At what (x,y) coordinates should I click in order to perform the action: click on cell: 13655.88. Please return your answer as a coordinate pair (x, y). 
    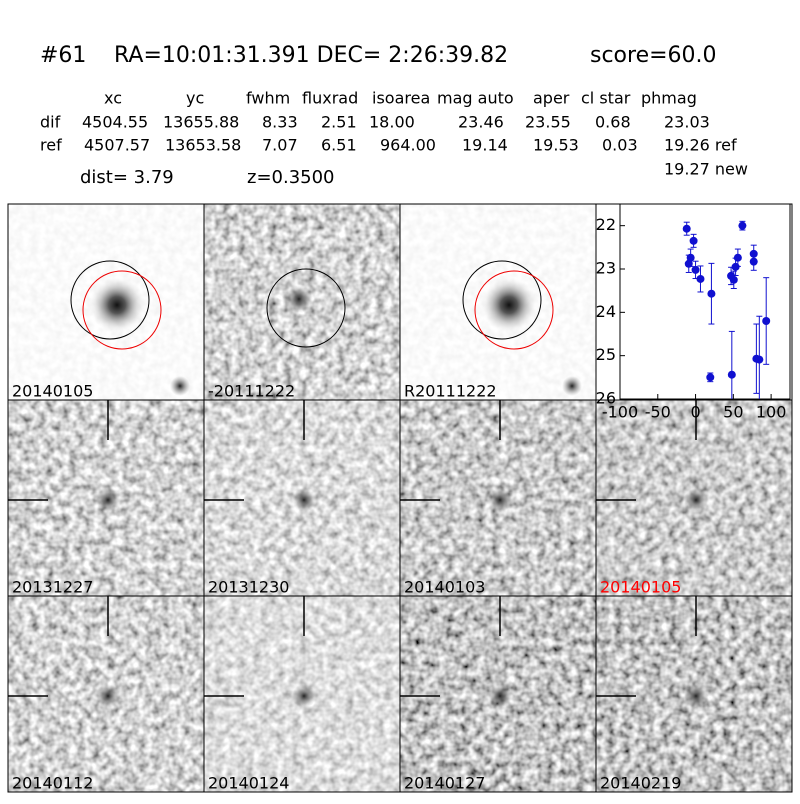
    Looking at the image, I should click on (201, 122).